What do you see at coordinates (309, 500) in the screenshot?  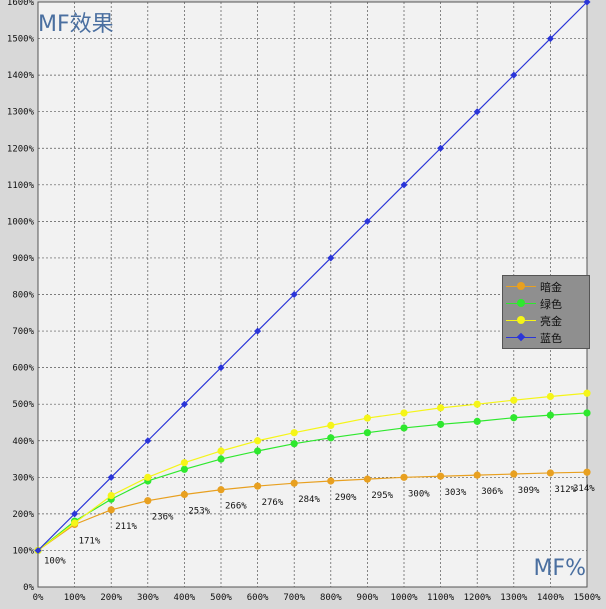 I see `data-label: 284%` at bounding box center [309, 500].